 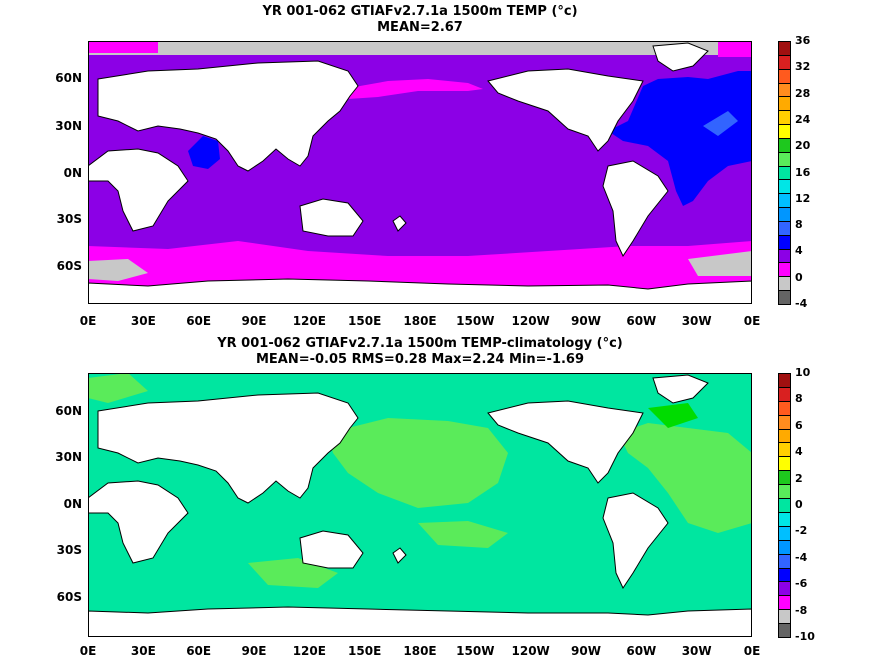 What do you see at coordinates (420, 651) in the screenshot?
I see `p2-lon-label-6: 180E` at bounding box center [420, 651].